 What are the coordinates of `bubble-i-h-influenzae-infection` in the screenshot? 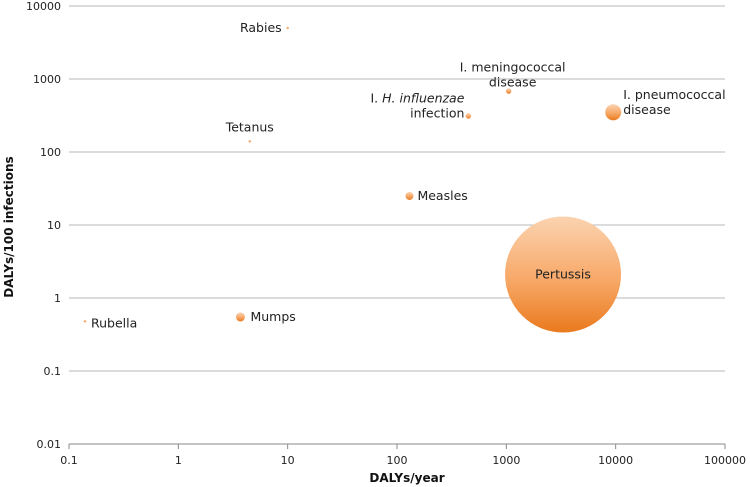 It's located at (468, 116).